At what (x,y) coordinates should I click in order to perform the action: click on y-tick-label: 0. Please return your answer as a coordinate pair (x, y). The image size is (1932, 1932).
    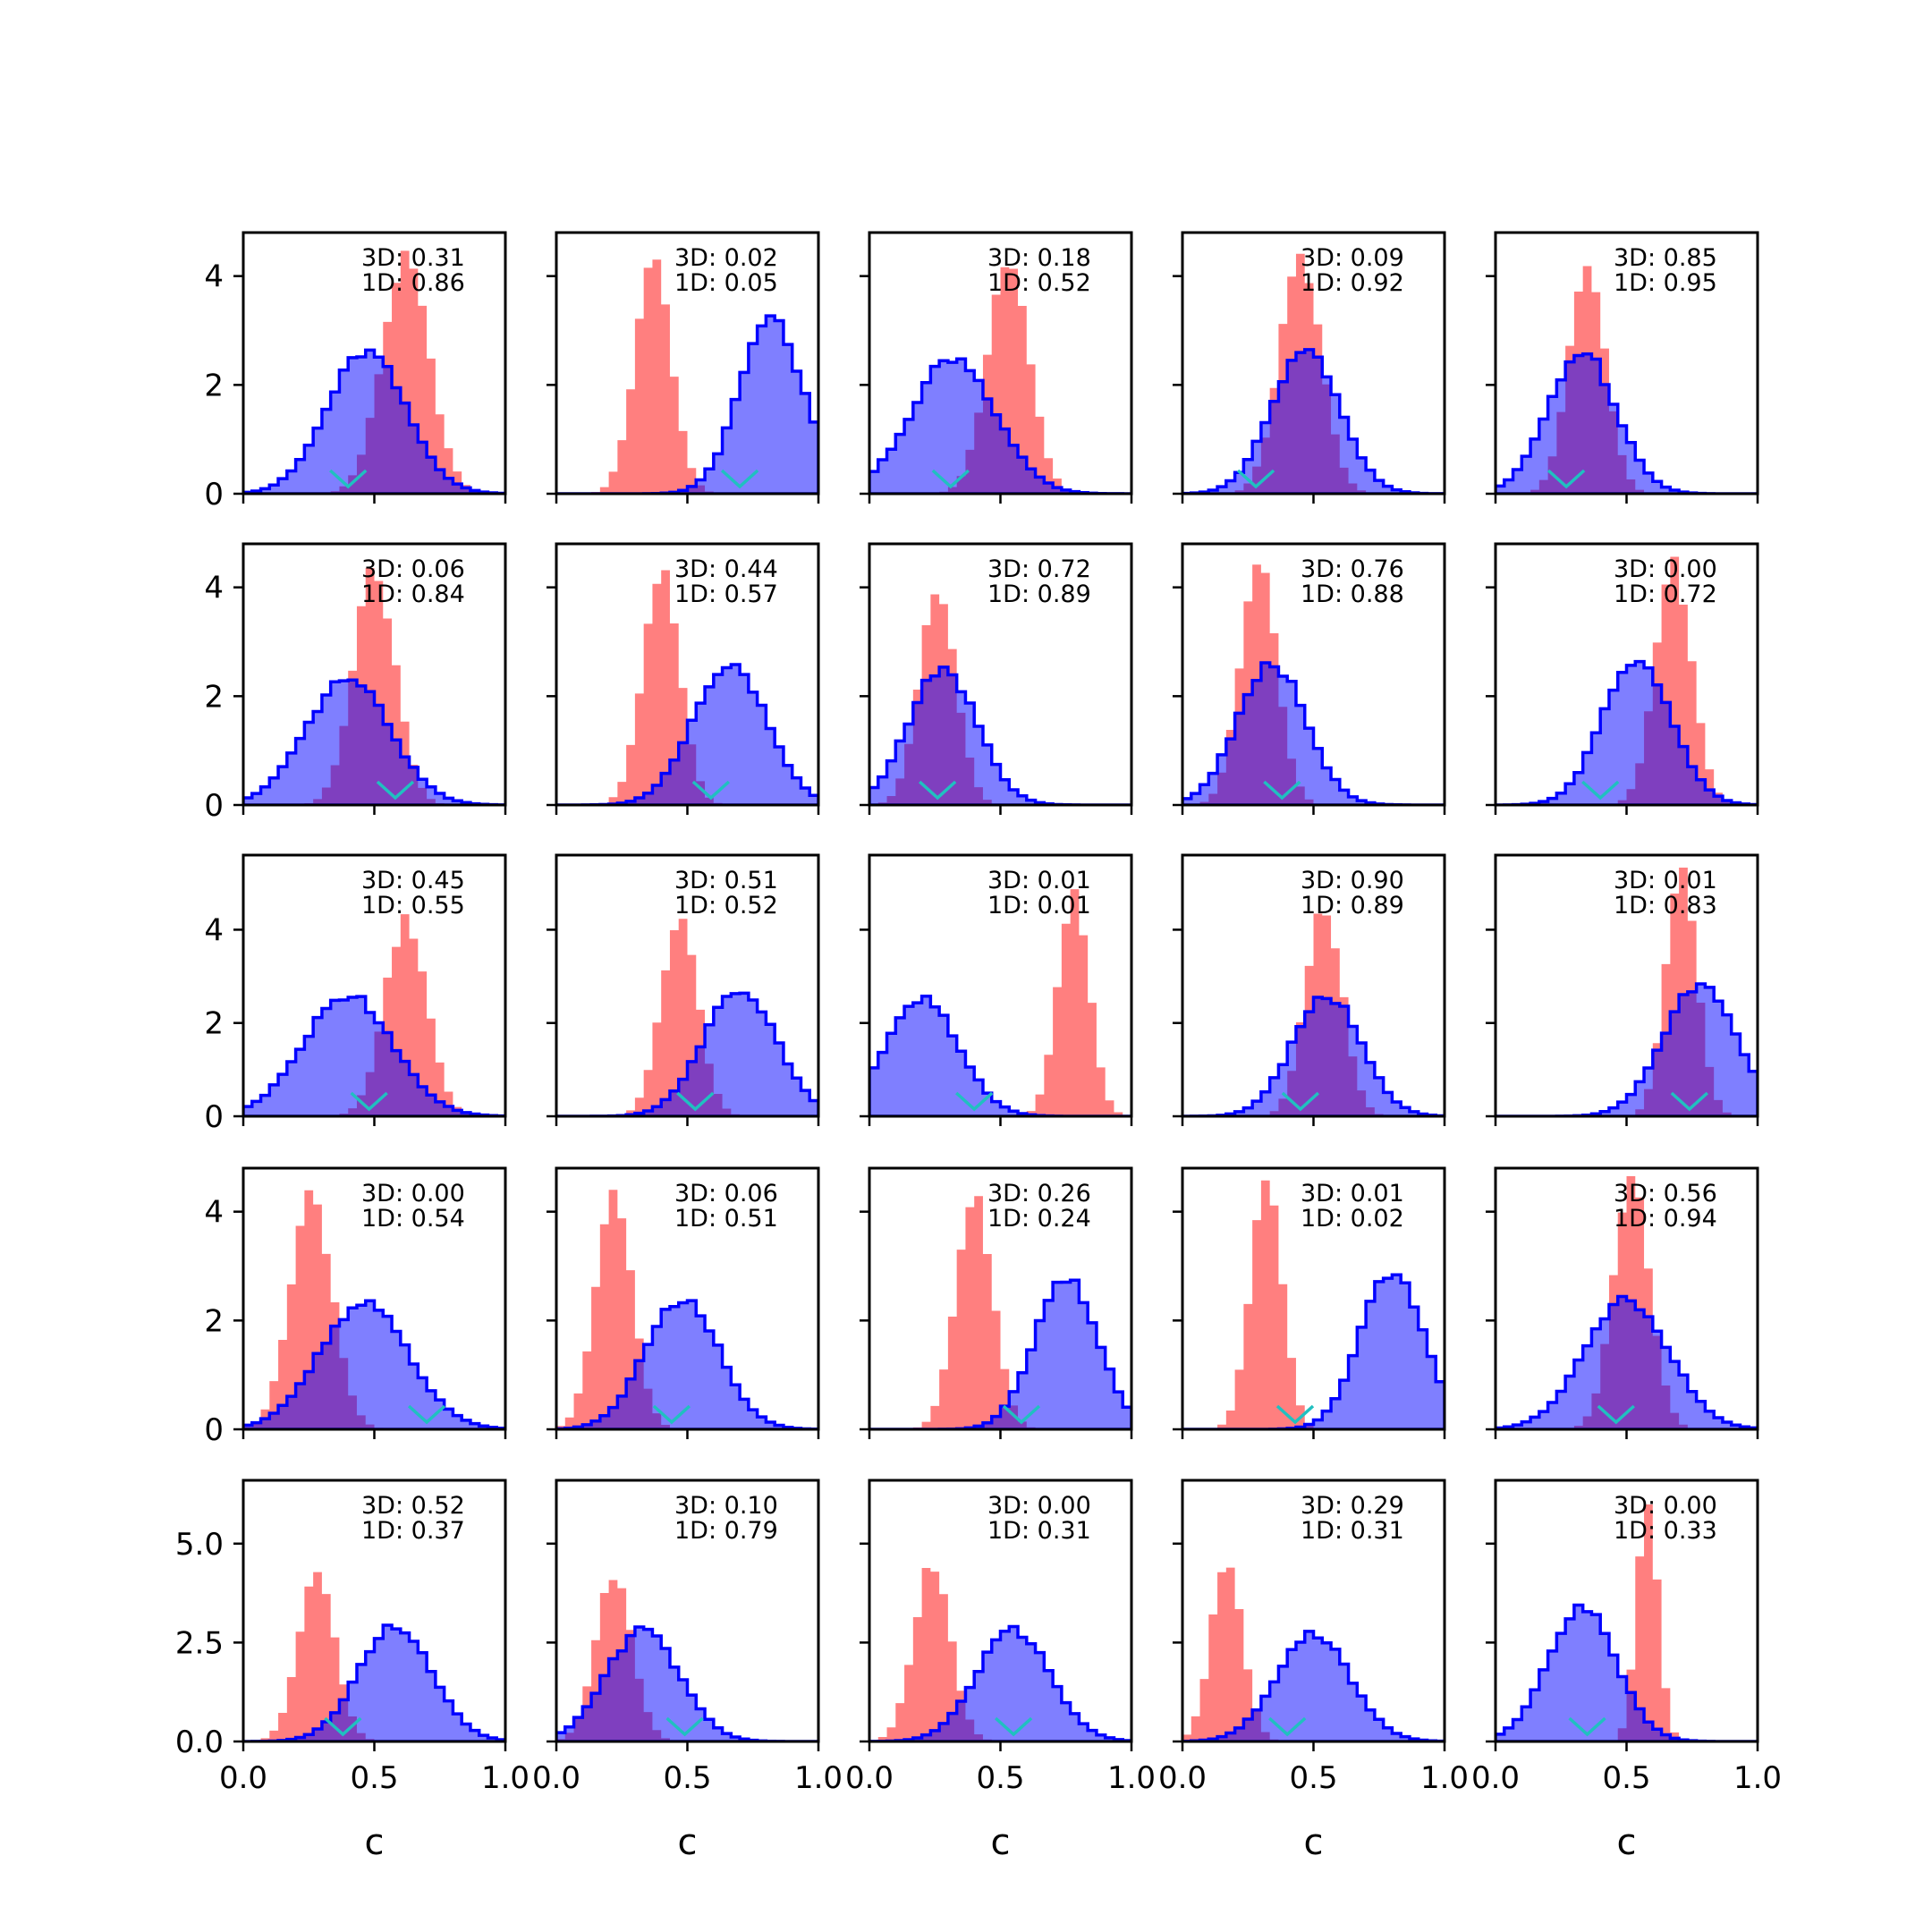
    Looking at the image, I should click on (214, 1430).